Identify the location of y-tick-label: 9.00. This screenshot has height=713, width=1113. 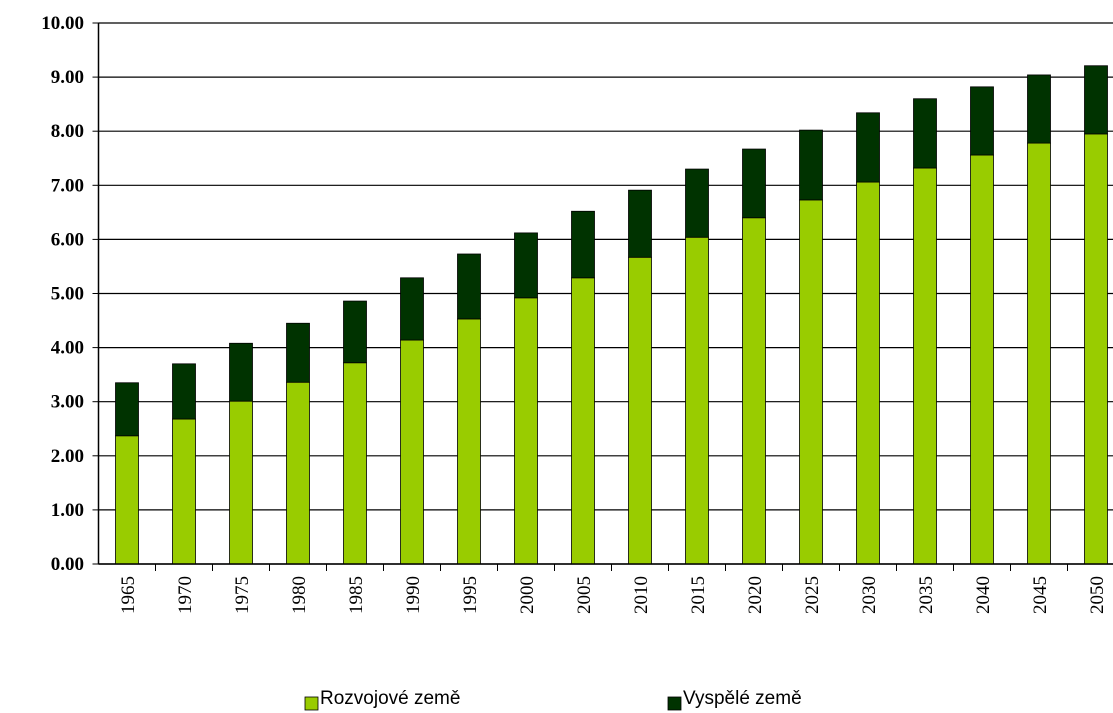
(67, 77).